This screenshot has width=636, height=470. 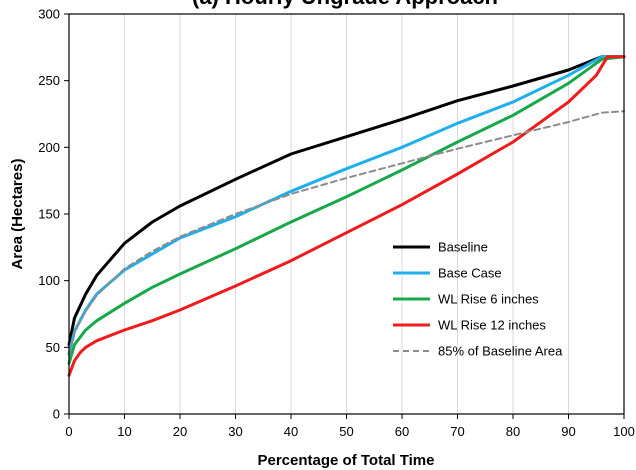 I want to click on x-tick-label: 100, so click(x=624, y=431).